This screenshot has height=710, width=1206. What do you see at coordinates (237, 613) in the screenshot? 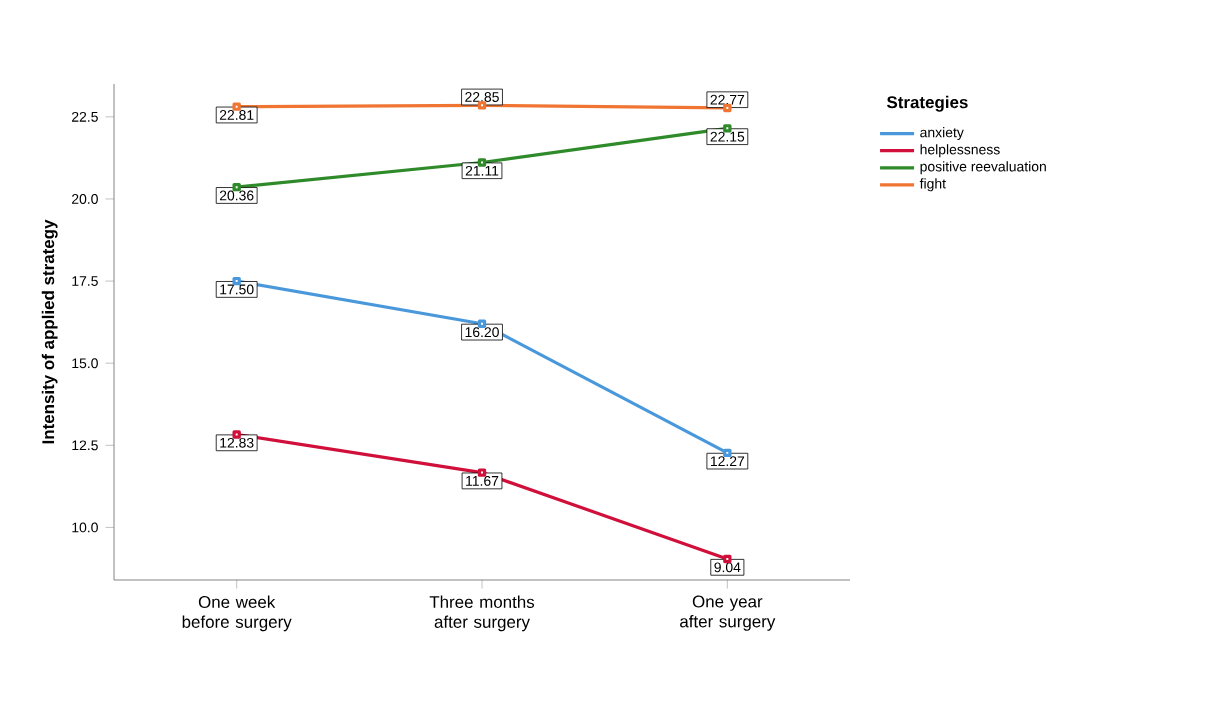
I see `x-tick-label: One week before surgery` at bounding box center [237, 613].